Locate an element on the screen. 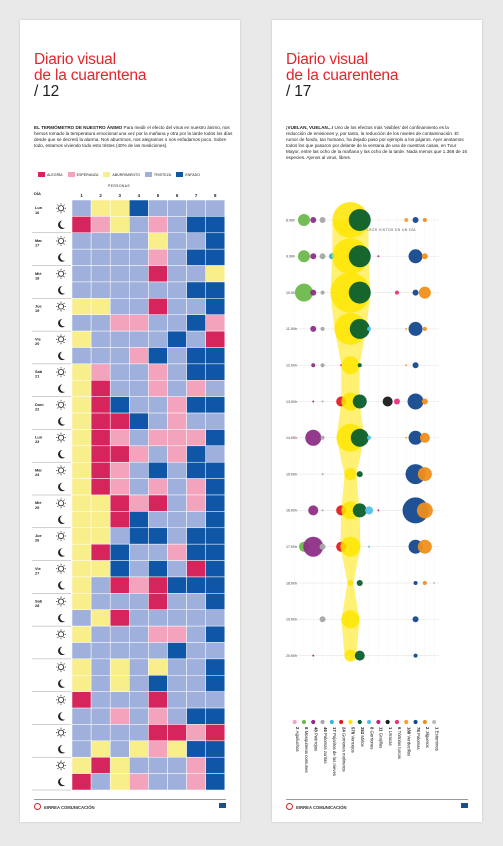 The image size is (503, 846). species-name: Mirlos is located at coordinates (362, 740).